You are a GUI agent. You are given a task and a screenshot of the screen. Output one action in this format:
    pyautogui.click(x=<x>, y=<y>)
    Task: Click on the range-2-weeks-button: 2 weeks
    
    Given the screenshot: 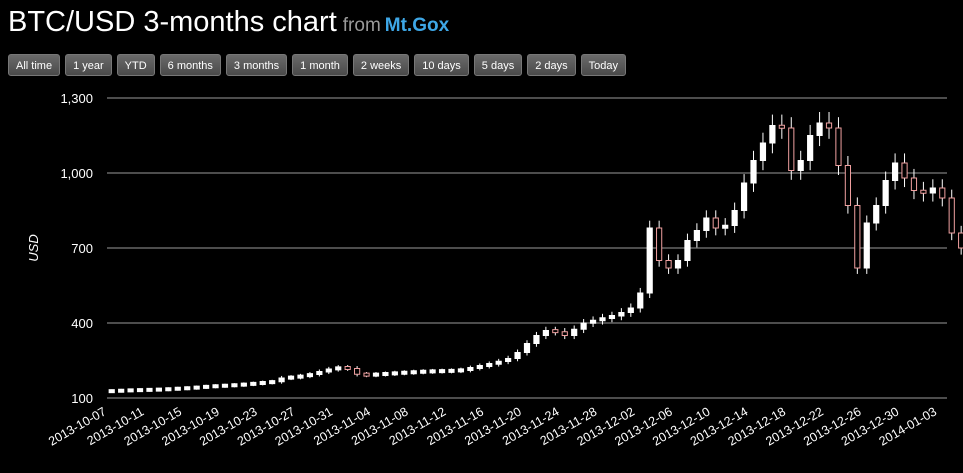 What is the action you would take?
    pyautogui.click(x=381, y=65)
    